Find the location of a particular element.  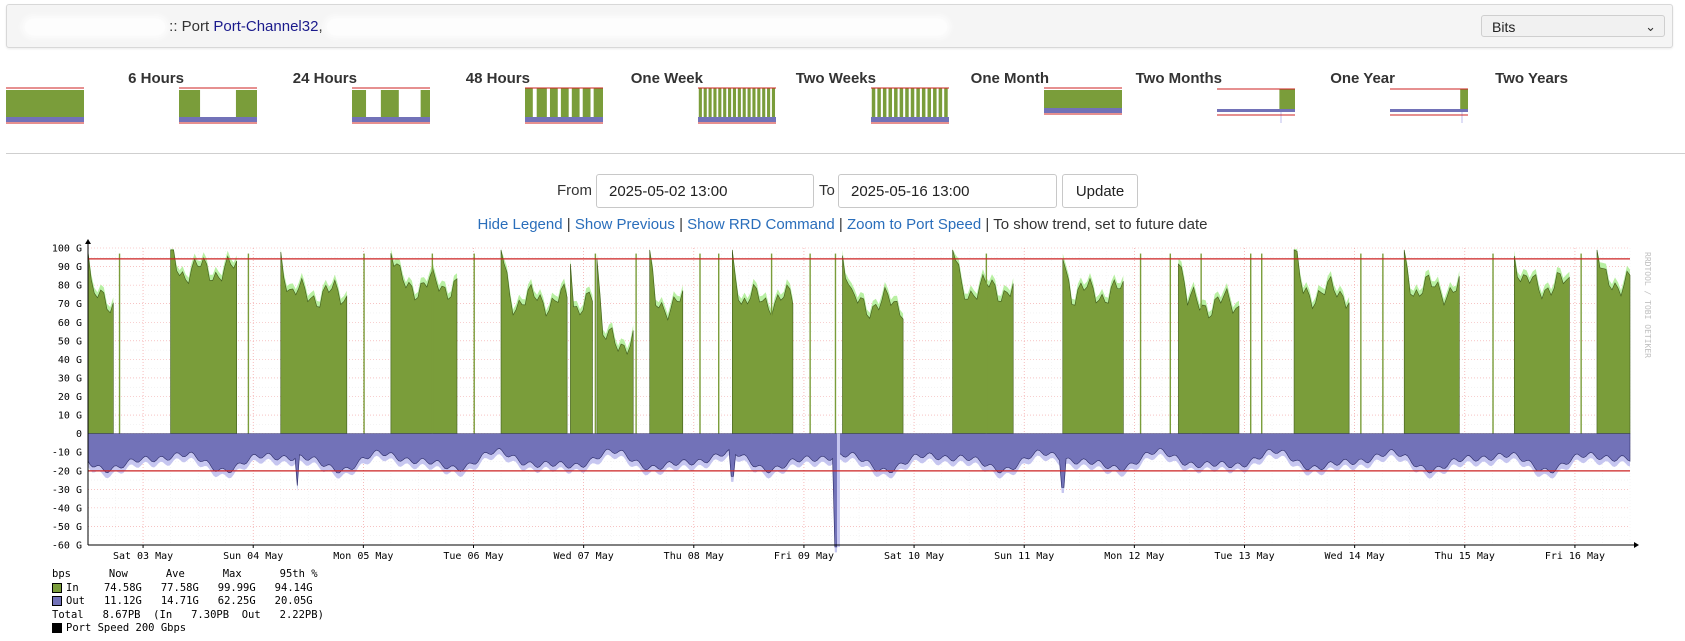

y-tick-label: -30 G is located at coordinates (67, 490).